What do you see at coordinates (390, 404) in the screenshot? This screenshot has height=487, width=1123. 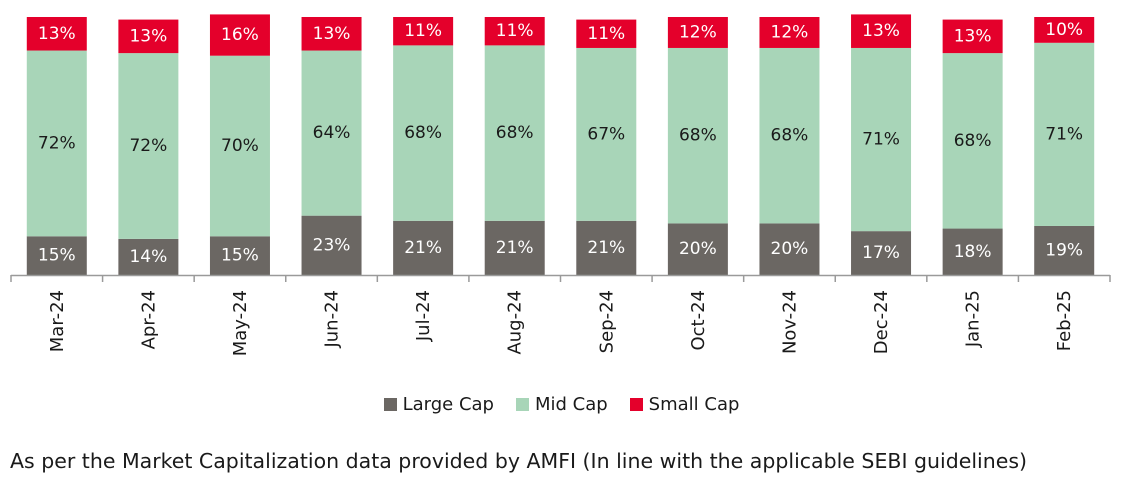 I see `legend-swatch-large-cap` at bounding box center [390, 404].